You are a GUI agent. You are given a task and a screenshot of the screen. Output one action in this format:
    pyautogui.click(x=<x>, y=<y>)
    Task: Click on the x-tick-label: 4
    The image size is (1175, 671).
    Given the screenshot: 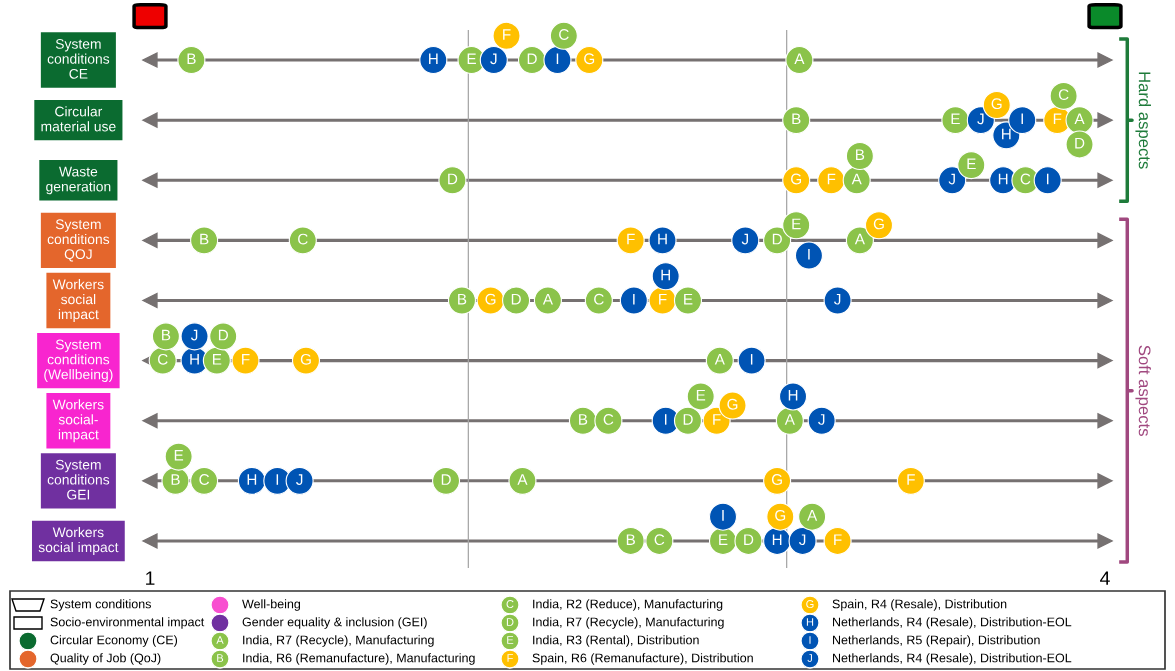 What is the action you would take?
    pyautogui.click(x=1105, y=578)
    